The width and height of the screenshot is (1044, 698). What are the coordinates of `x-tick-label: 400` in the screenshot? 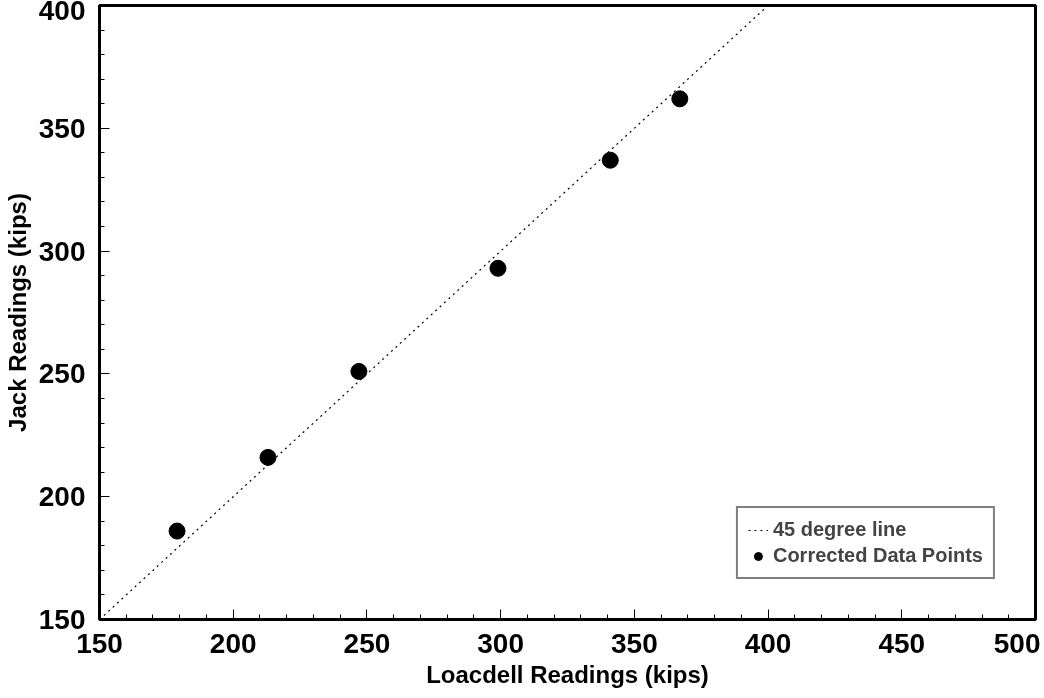 It's located at (768, 643).